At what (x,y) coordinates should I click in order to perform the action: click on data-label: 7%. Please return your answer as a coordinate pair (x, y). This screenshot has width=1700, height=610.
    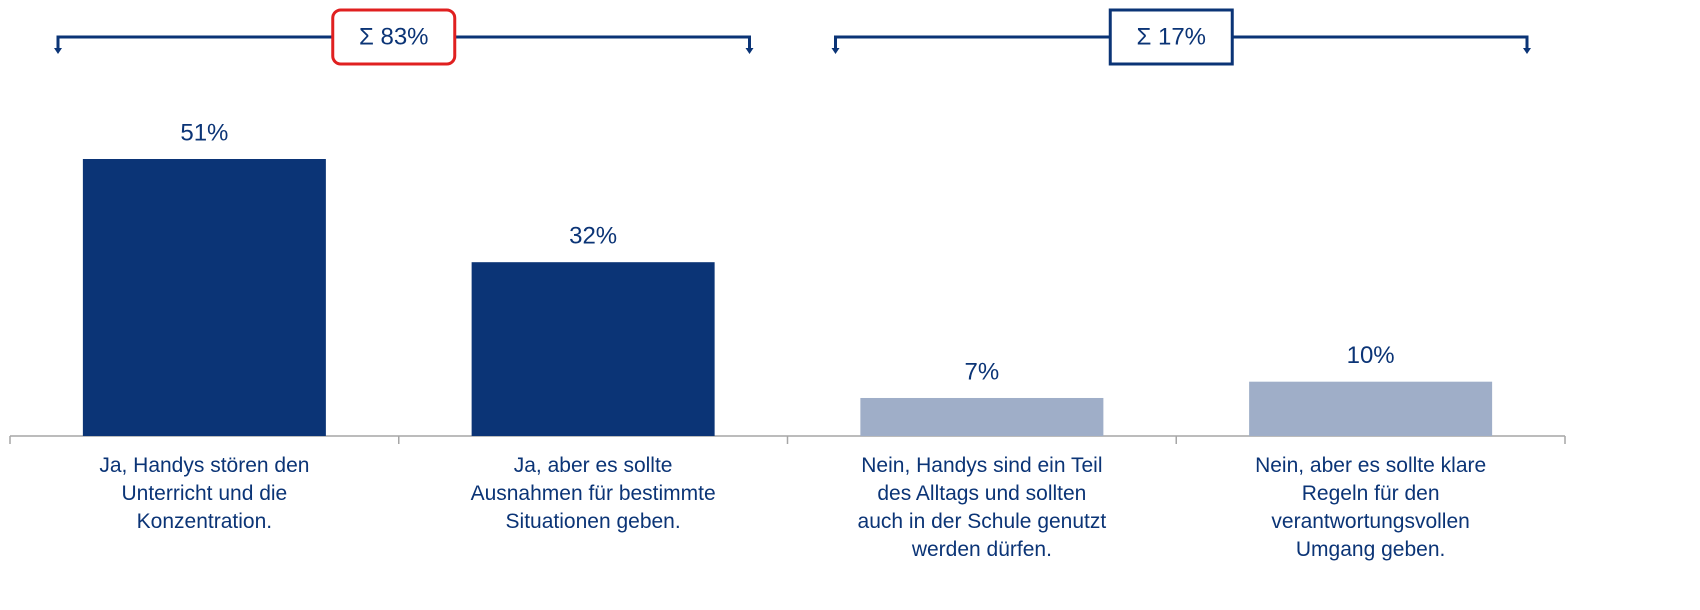
    Looking at the image, I should click on (982, 371).